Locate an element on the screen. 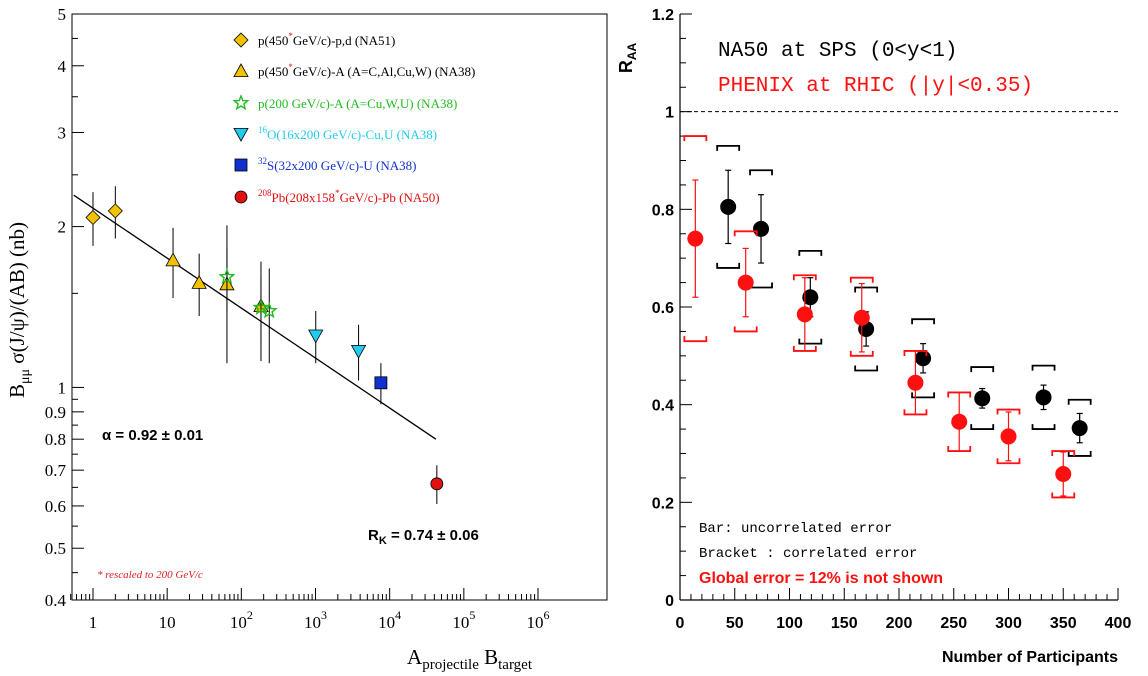 Image resolution: width=1148 pixels, height=676 pixels. left-x-tick-label: 10⁴ is located at coordinates (389, 620).